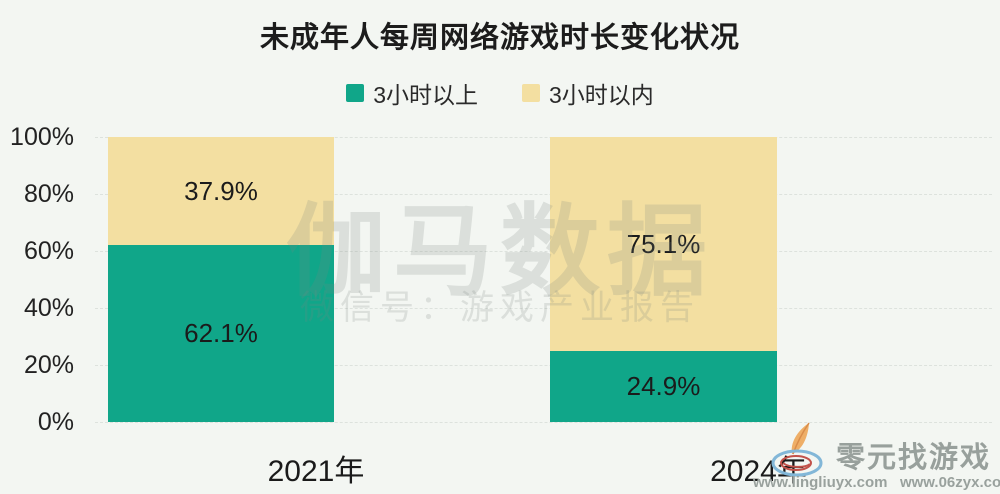 The width and height of the screenshot is (1000, 494). What do you see at coordinates (48, 308) in the screenshot?
I see `y-tick-40: 40%` at bounding box center [48, 308].